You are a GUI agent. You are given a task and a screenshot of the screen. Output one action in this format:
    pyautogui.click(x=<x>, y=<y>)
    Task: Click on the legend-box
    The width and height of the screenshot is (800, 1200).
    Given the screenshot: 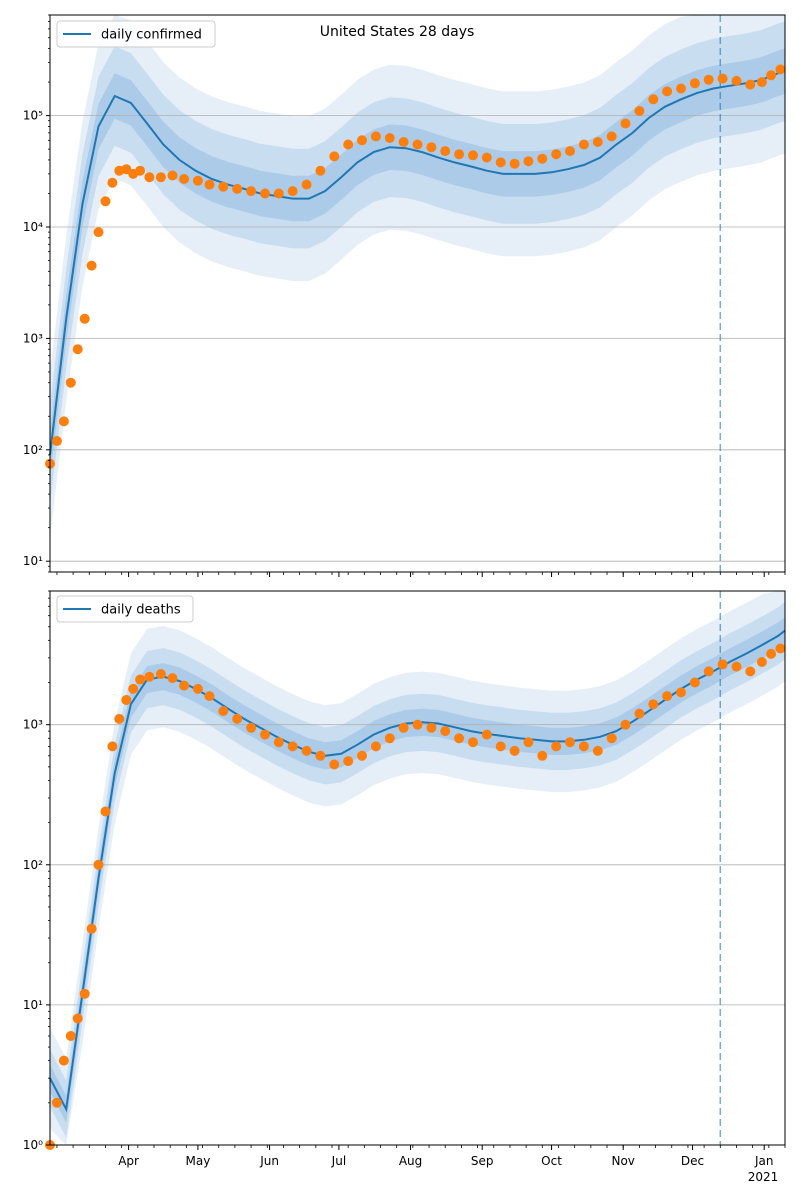 What is the action you would take?
    pyautogui.click(x=136, y=34)
    